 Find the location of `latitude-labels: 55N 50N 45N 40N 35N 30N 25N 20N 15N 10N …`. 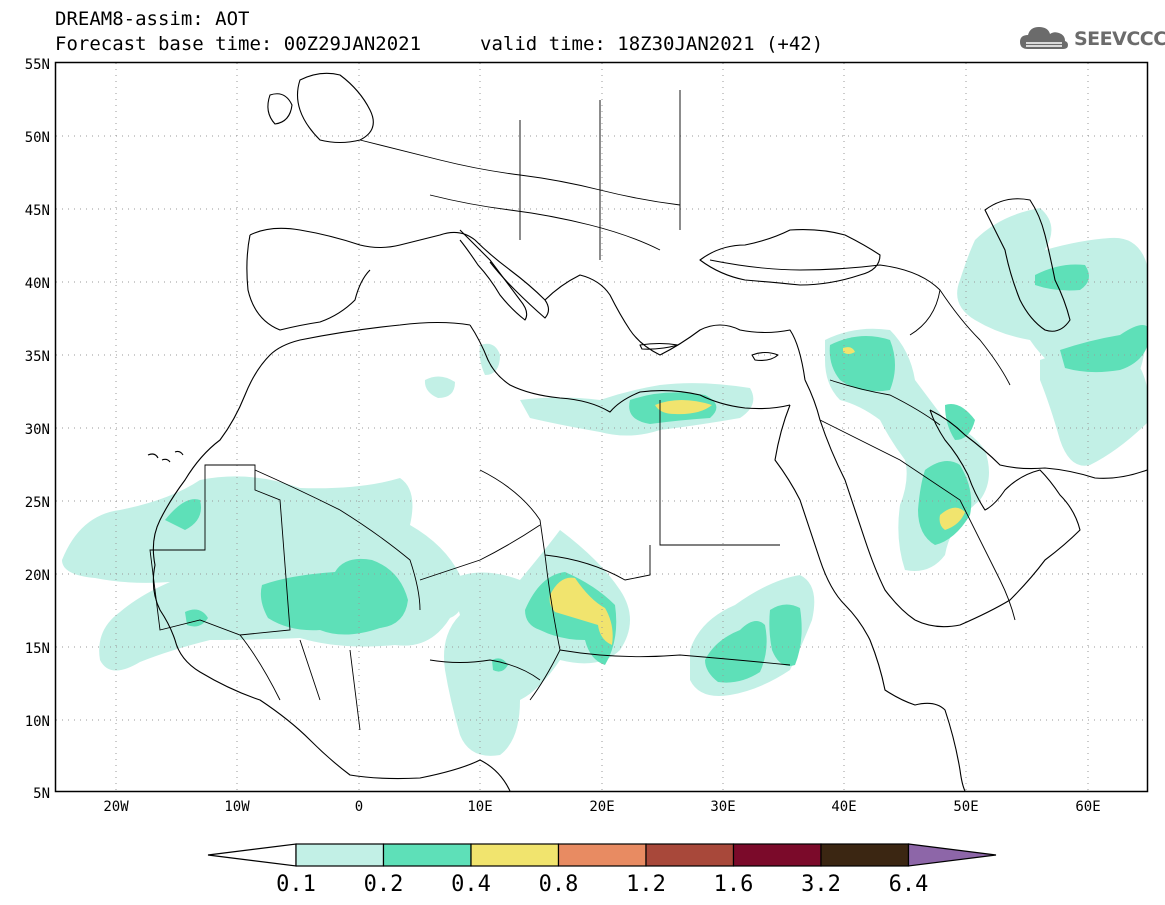

latitude-labels: 55N 50N 45N 40N 35N 30N 25N 20N 15N 10N … is located at coordinates (37, 429).